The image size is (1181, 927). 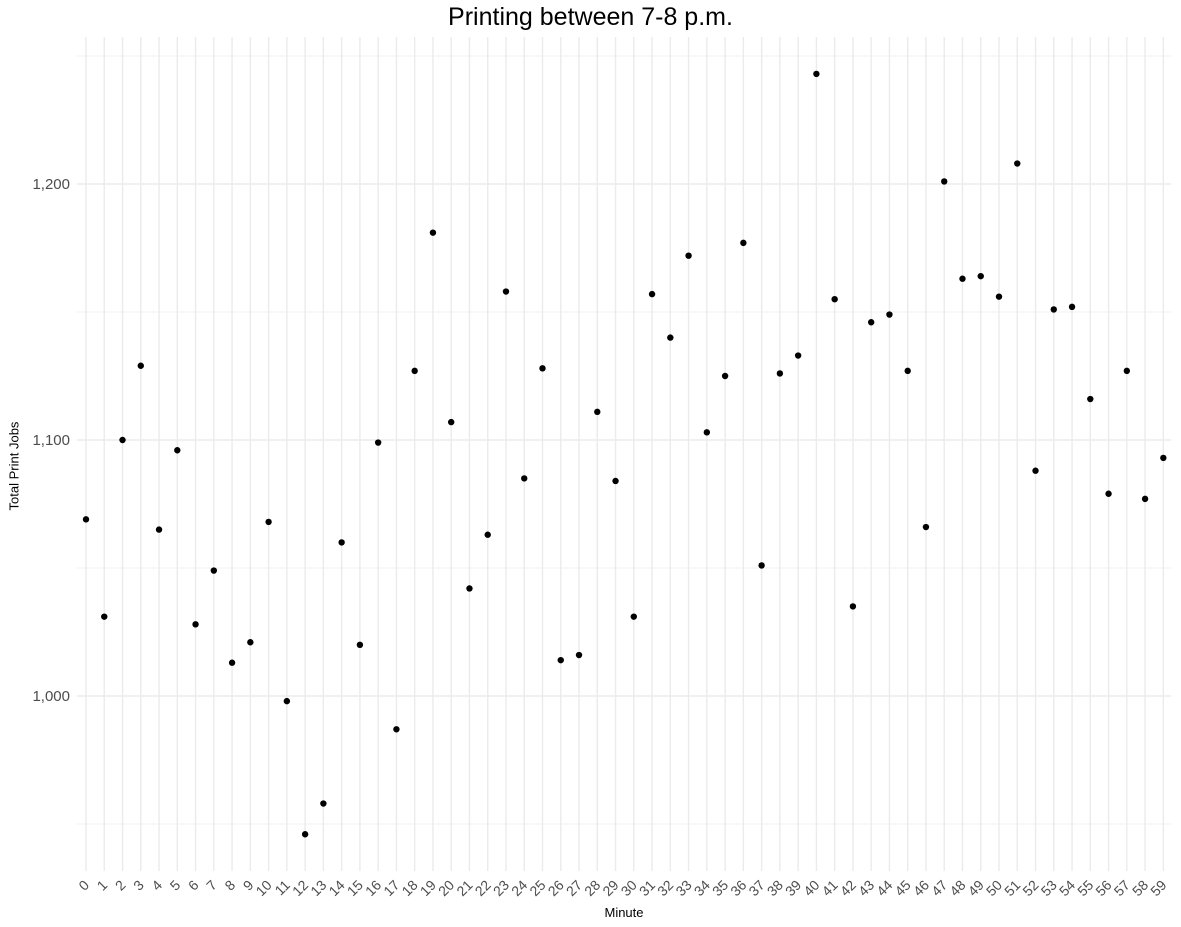 What do you see at coordinates (156, 885) in the screenshot?
I see `x-tick-label: 4` at bounding box center [156, 885].